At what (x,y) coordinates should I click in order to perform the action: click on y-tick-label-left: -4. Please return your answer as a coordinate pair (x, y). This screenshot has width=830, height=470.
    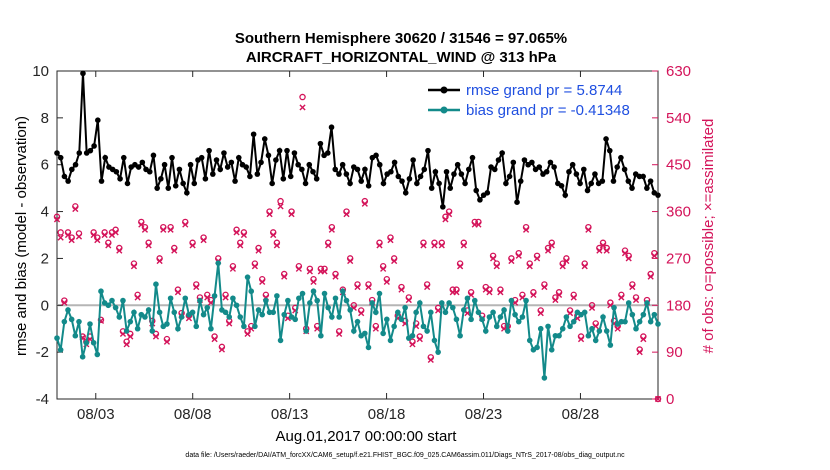
    Looking at the image, I should click on (42, 399).